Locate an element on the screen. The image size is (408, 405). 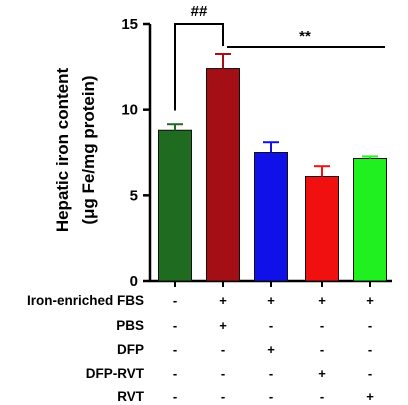
significance-bracket is located at coordinates (199, 67).